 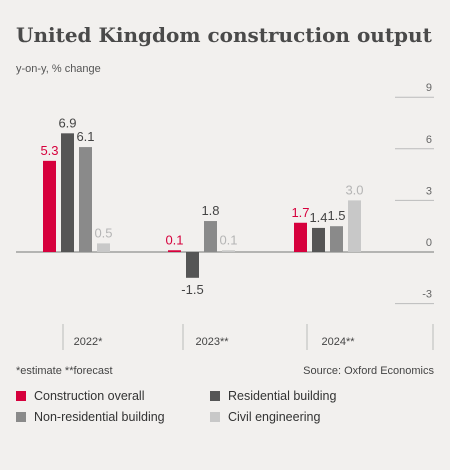 I want to click on y-tick-label: 9, so click(x=429, y=88).